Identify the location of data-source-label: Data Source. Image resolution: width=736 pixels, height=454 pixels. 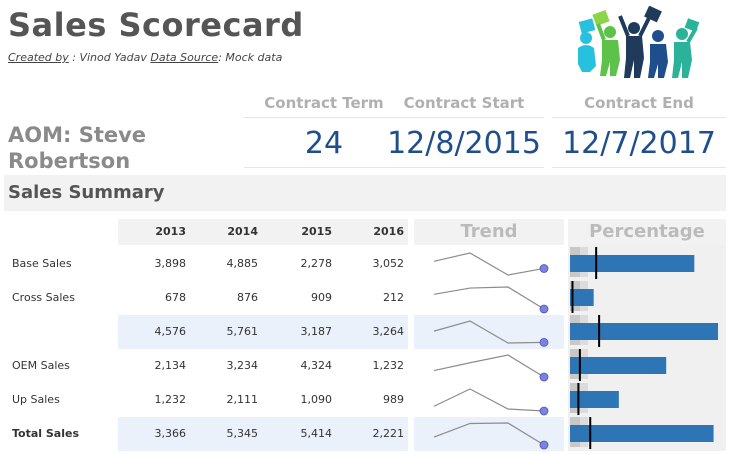
(184, 57).